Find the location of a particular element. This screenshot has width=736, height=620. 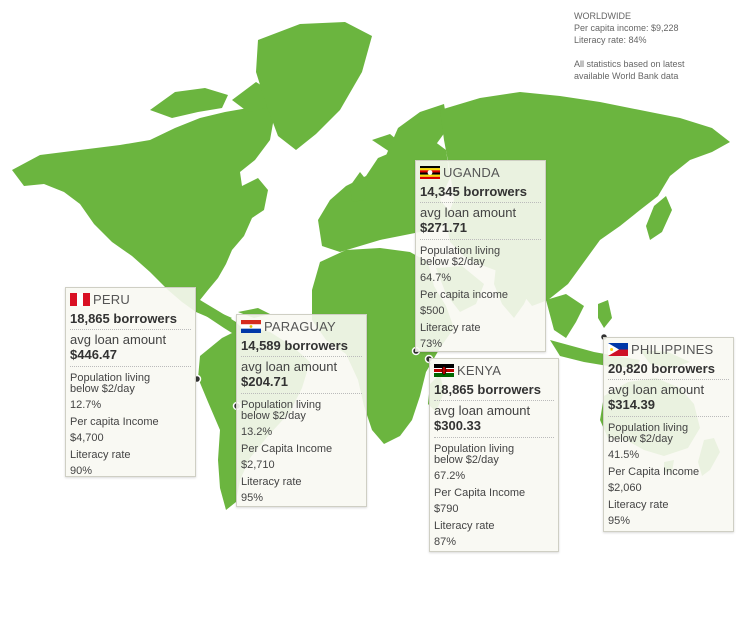

arctic-islands is located at coordinates (189, 103).